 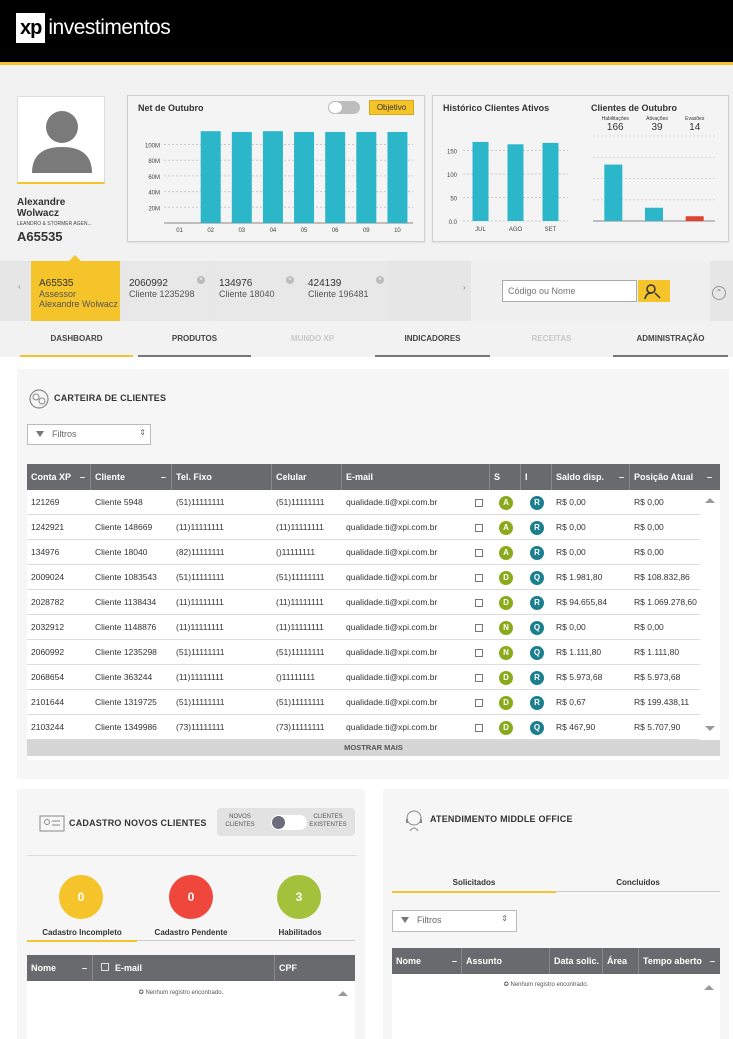 What do you see at coordinates (710, 728) in the screenshot?
I see `scroll-down-icon` at bounding box center [710, 728].